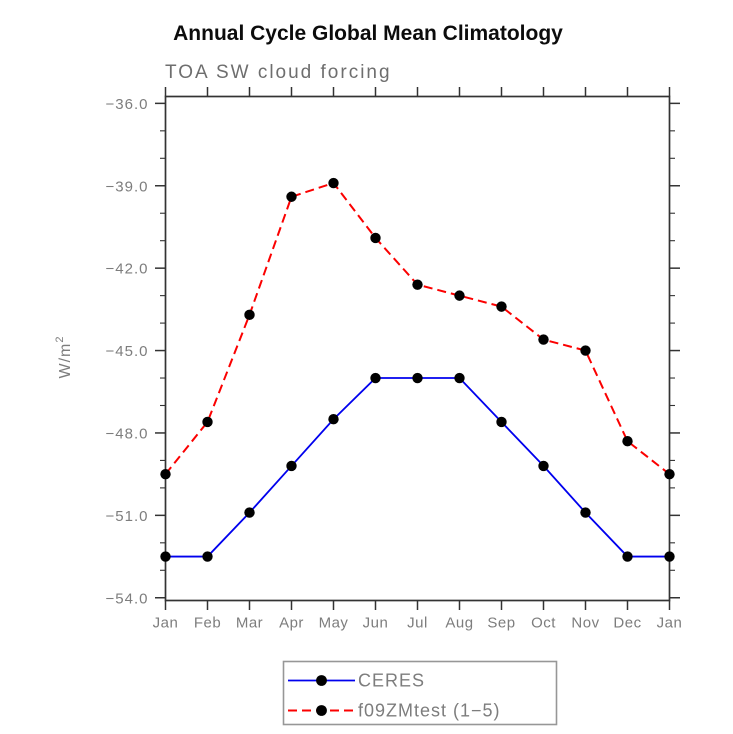 This screenshot has width=733, height=734. I want to click on y-axis-tick-labels: −36.0 −39.0 −42.0 −45.0 −48.0 −51.0 −54.0, so click(127, 351).